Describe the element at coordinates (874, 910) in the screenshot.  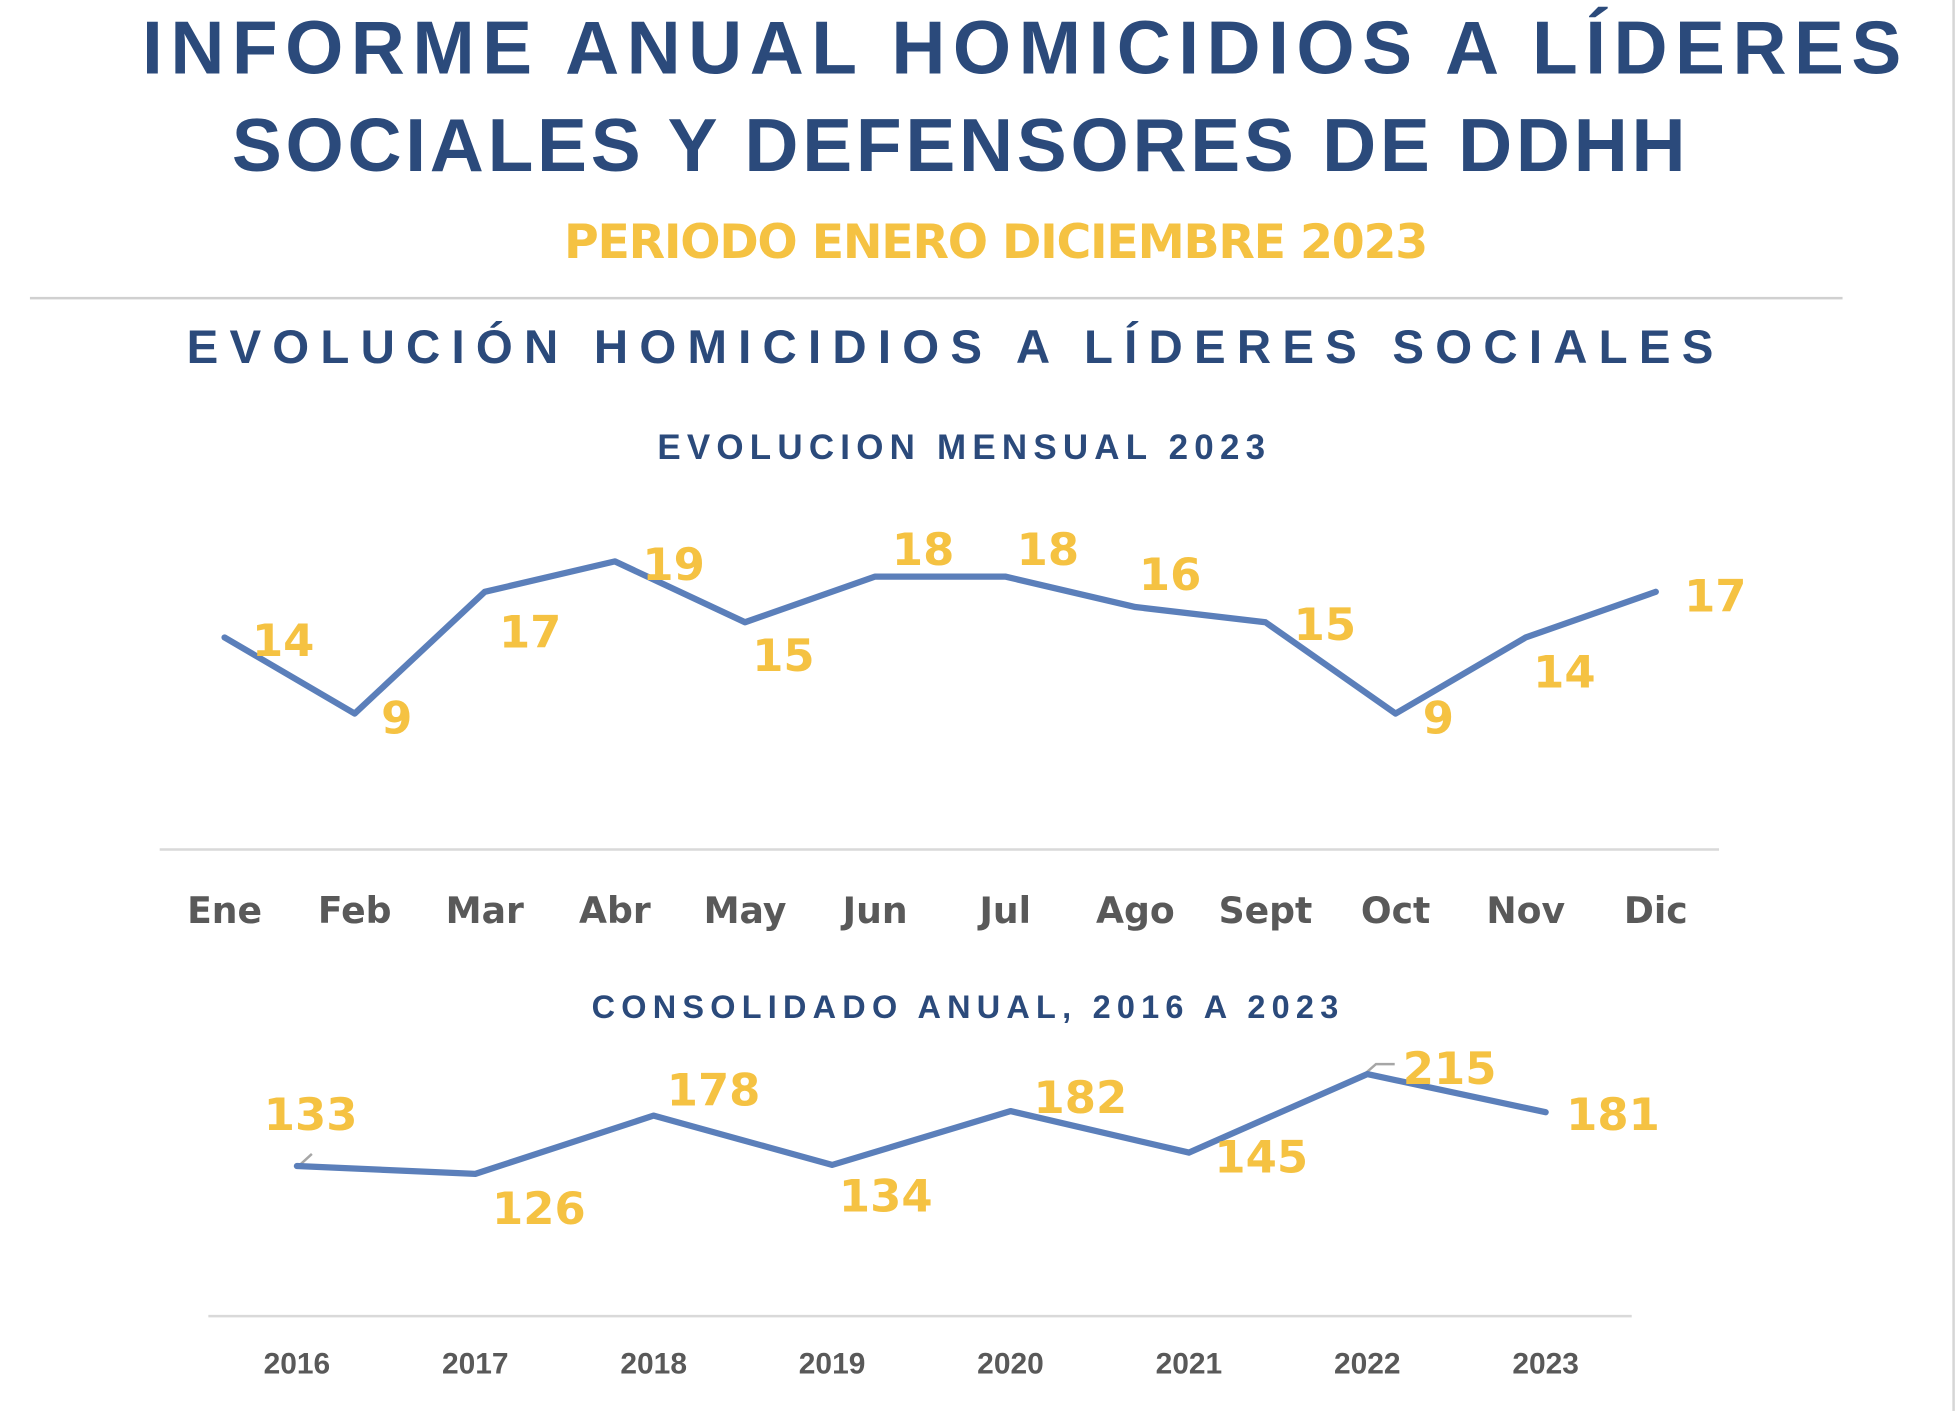
I see `monthly-category-label: Jun` at that location.